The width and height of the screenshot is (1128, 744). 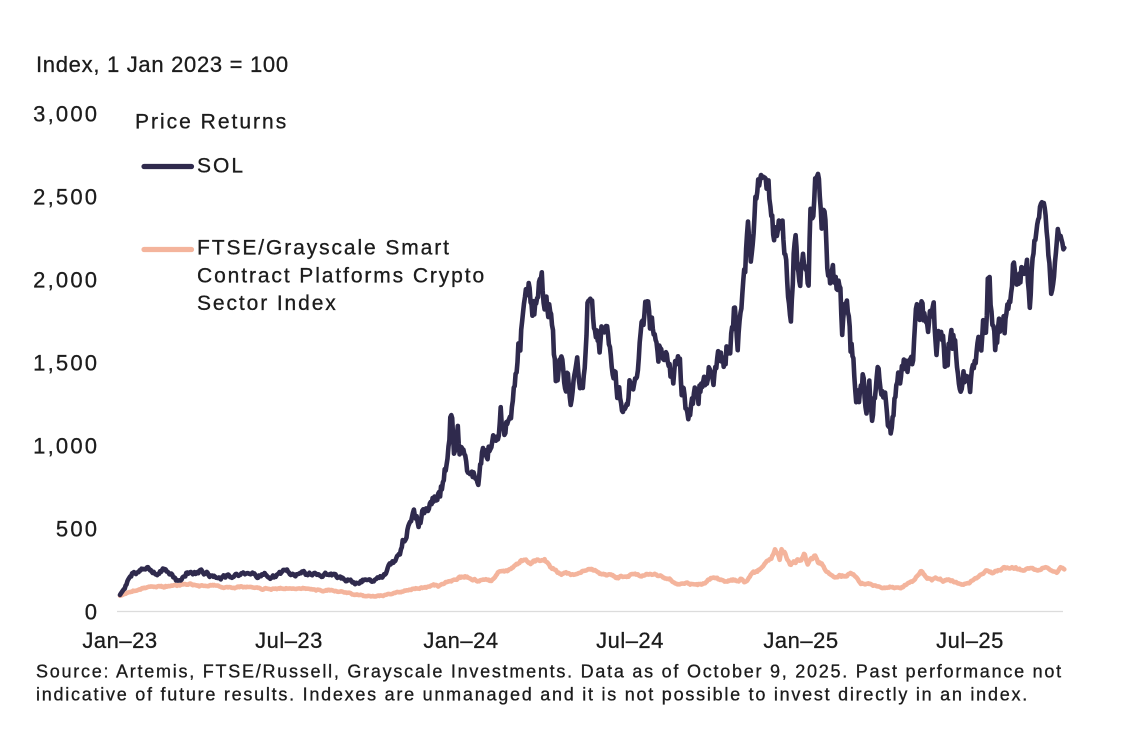 I want to click on svg-text: Jul–23, so click(x=289, y=640).